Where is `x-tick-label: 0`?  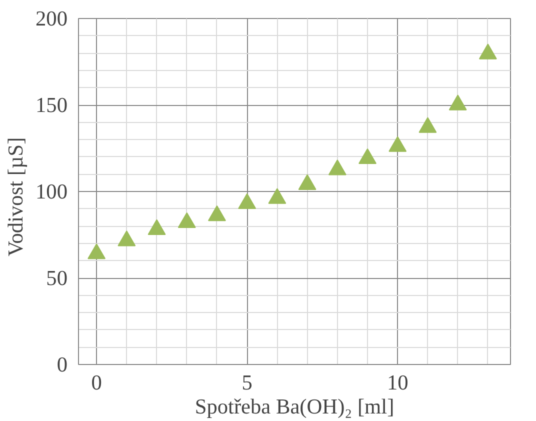 x-tick-label: 0 is located at coordinates (96, 382).